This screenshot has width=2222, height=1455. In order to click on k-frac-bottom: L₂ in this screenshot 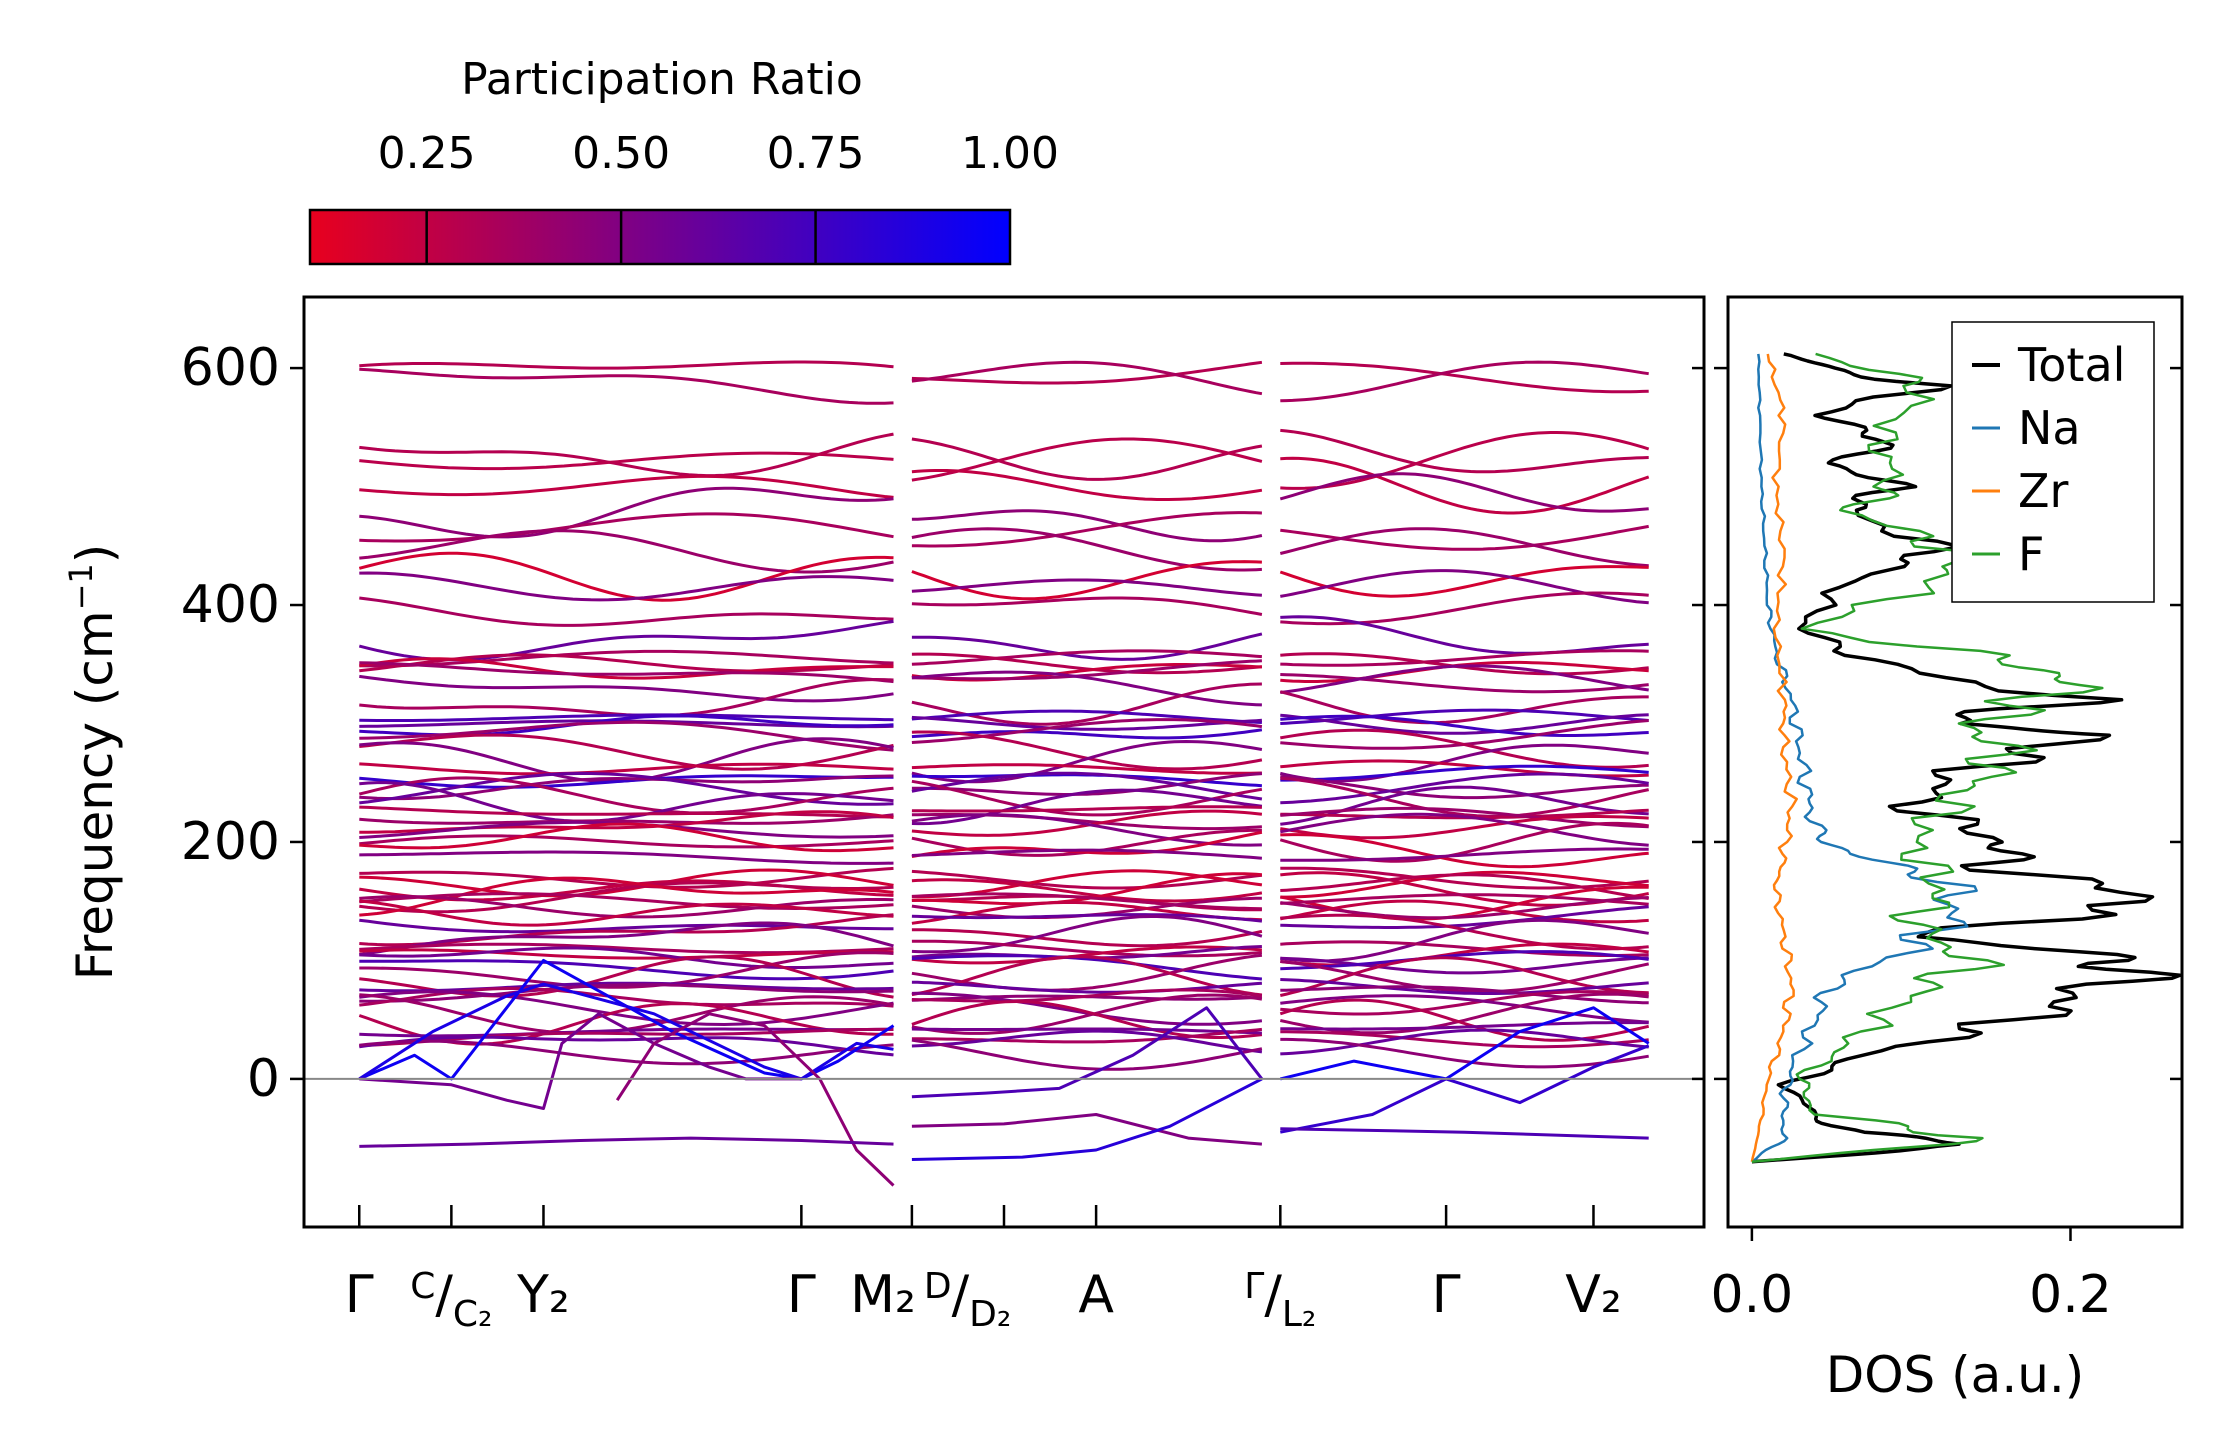, I will do `click(1299, 1314)`.